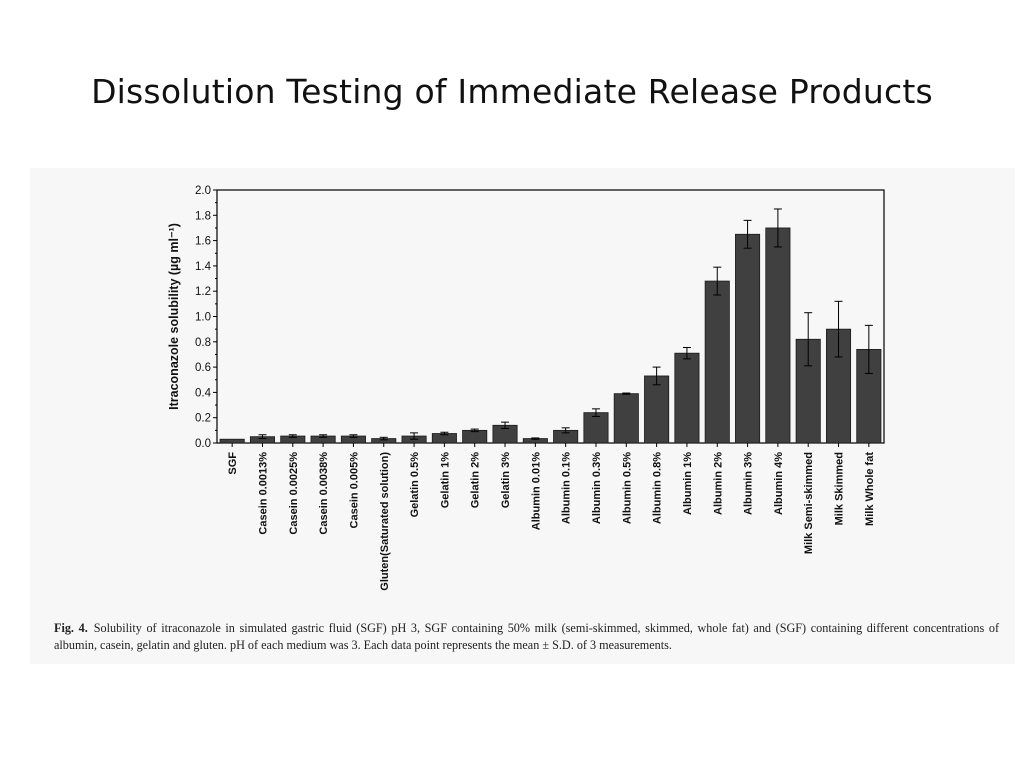 Image resolution: width=1024 pixels, height=768 pixels. Describe the element at coordinates (203, 267) in the screenshot. I see `y-tick-label: 1.4` at that location.